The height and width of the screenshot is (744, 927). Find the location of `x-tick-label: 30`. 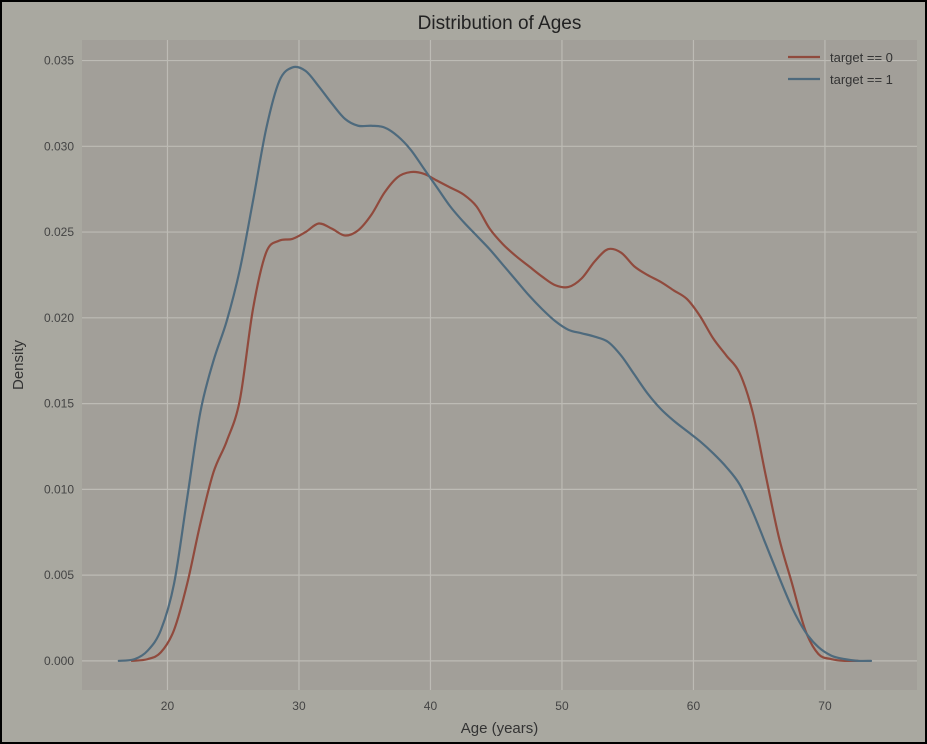

x-tick-label: 30 is located at coordinates (299, 706).